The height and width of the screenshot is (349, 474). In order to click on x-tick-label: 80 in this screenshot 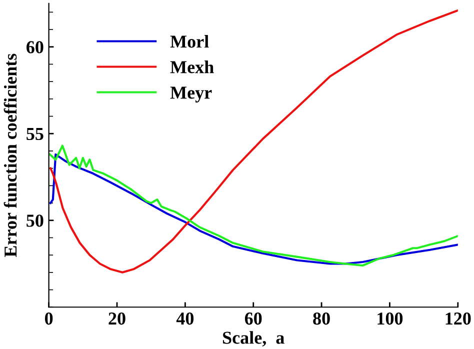, I will do `click(321, 318)`.